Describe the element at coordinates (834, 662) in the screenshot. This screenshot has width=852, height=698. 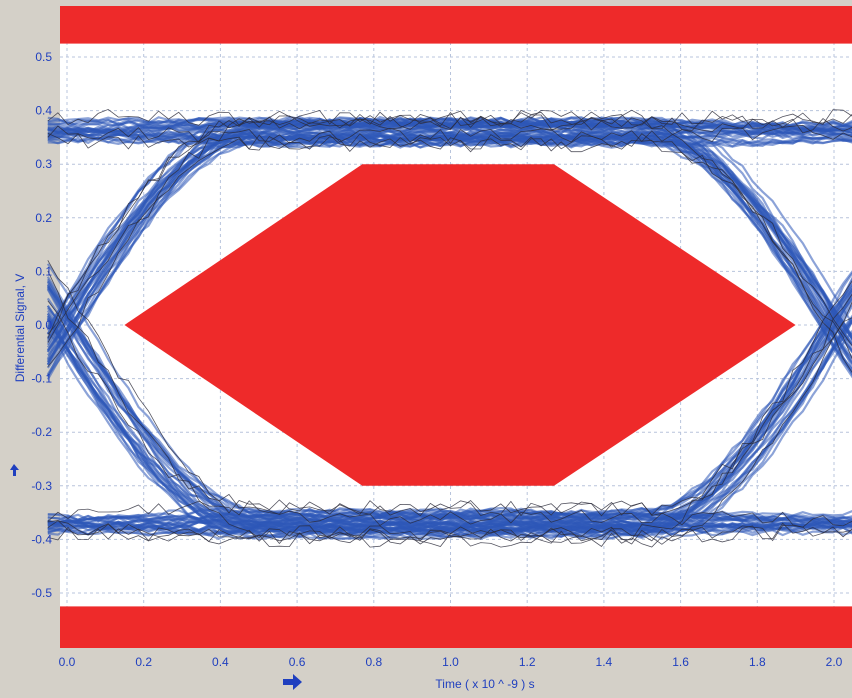
I see `x-tick-label: 2.0` at that location.